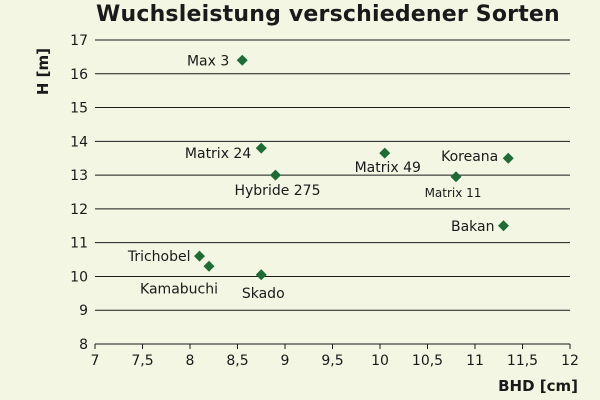 The image size is (600, 400). What do you see at coordinates (208, 61) in the screenshot?
I see `point-label: Max 3` at bounding box center [208, 61].